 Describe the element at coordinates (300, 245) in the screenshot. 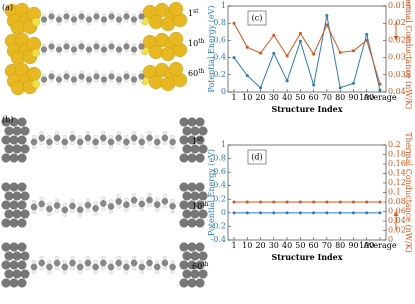

I see `x-tick-label: 50` at that location.